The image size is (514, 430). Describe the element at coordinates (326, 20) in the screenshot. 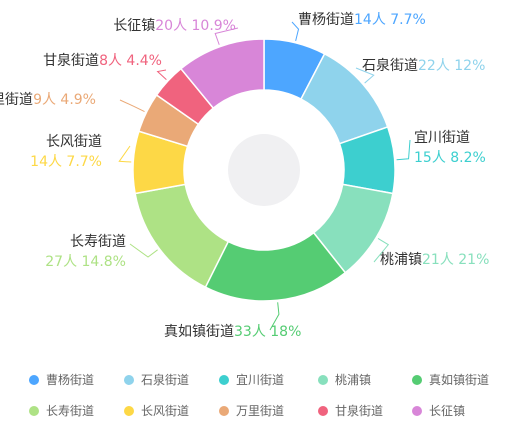

I see `slice-name-0: 曹杨街道` at that location.